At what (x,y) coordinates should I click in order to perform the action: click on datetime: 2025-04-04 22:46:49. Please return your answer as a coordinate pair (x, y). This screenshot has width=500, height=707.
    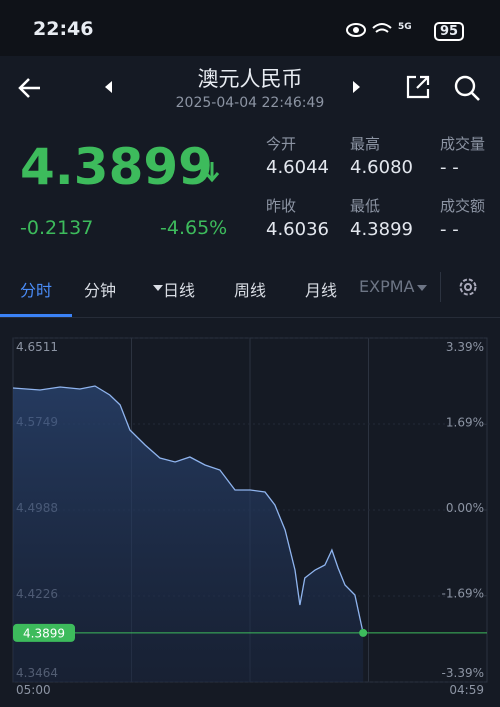
    Looking at the image, I should click on (250, 103).